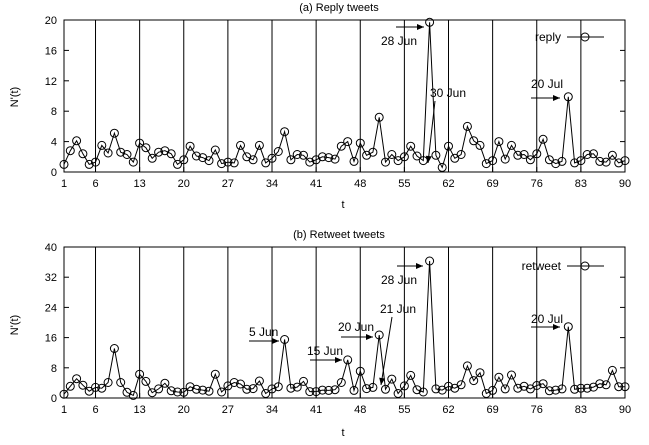 The image size is (649, 445). I want to click on x-tick-label-69: 69, so click(493, 184).